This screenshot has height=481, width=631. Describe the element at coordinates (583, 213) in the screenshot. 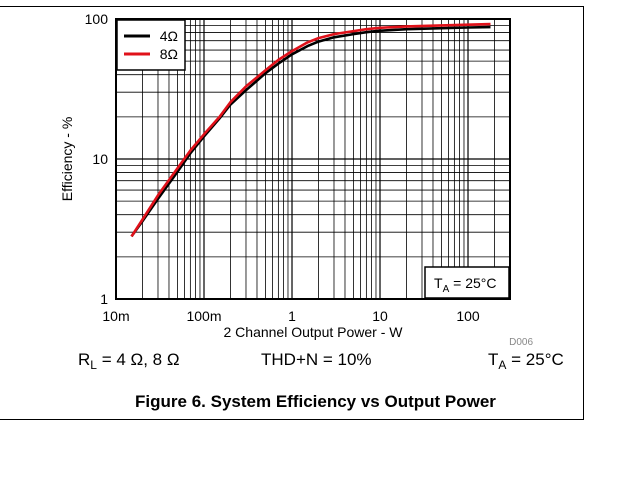

I see `page-frame-right-line` at that location.